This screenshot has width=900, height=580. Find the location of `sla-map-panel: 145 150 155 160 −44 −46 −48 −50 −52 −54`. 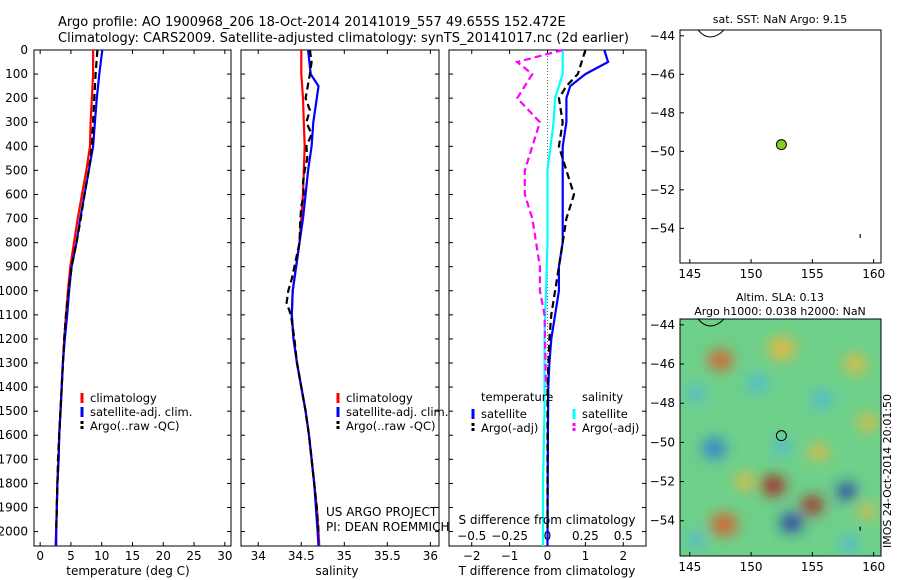

sla-map-panel: 145 150 155 160 −44 −46 −48 −50 −52 −54 is located at coordinates (767, 446).